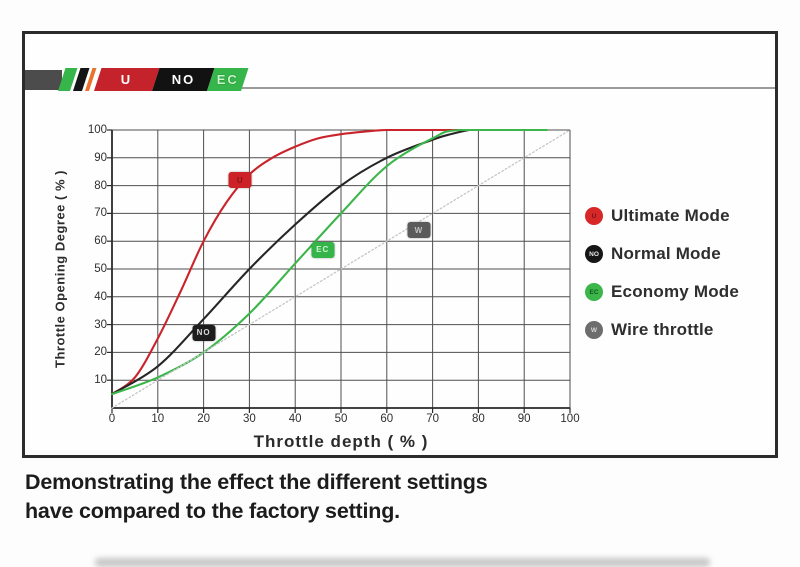 Image resolution: width=800 pixels, height=567 pixels. I want to click on plot-badge-no: NO, so click(204, 332).